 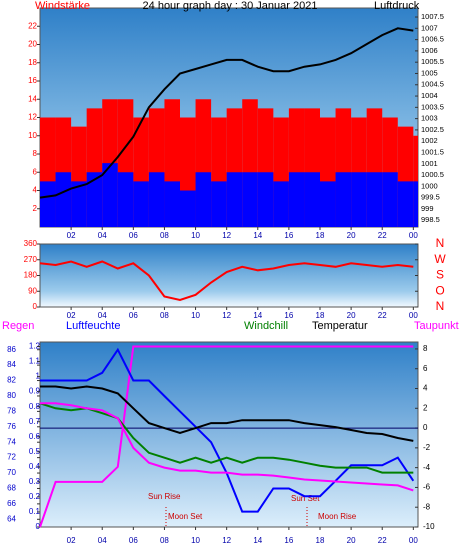 What do you see at coordinates (432, 84) in the screenshot?
I see `y2-tick-label: 1004.5` at bounding box center [432, 84].